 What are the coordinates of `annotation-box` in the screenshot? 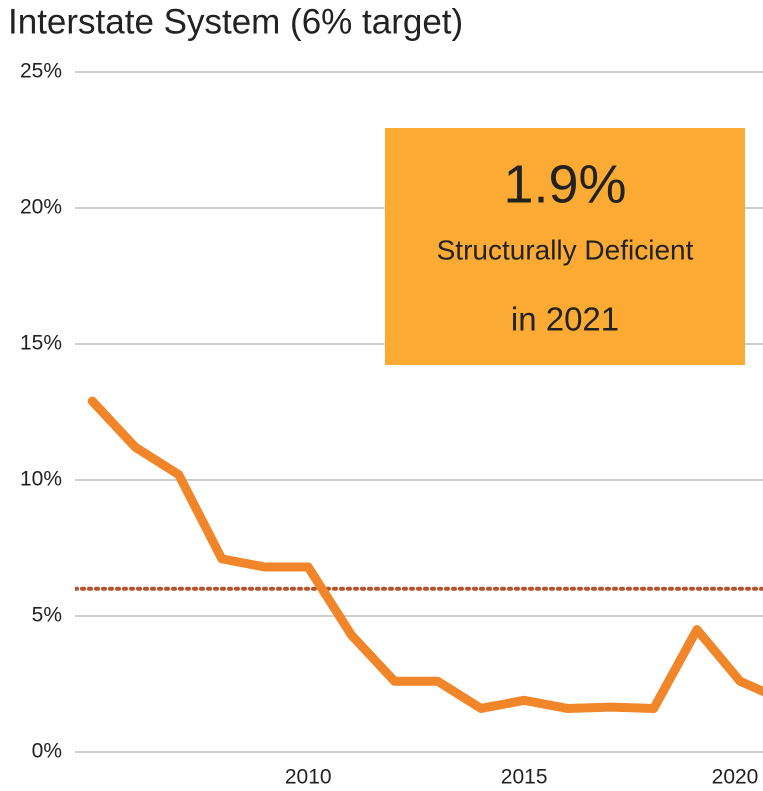 It's located at (565, 246).